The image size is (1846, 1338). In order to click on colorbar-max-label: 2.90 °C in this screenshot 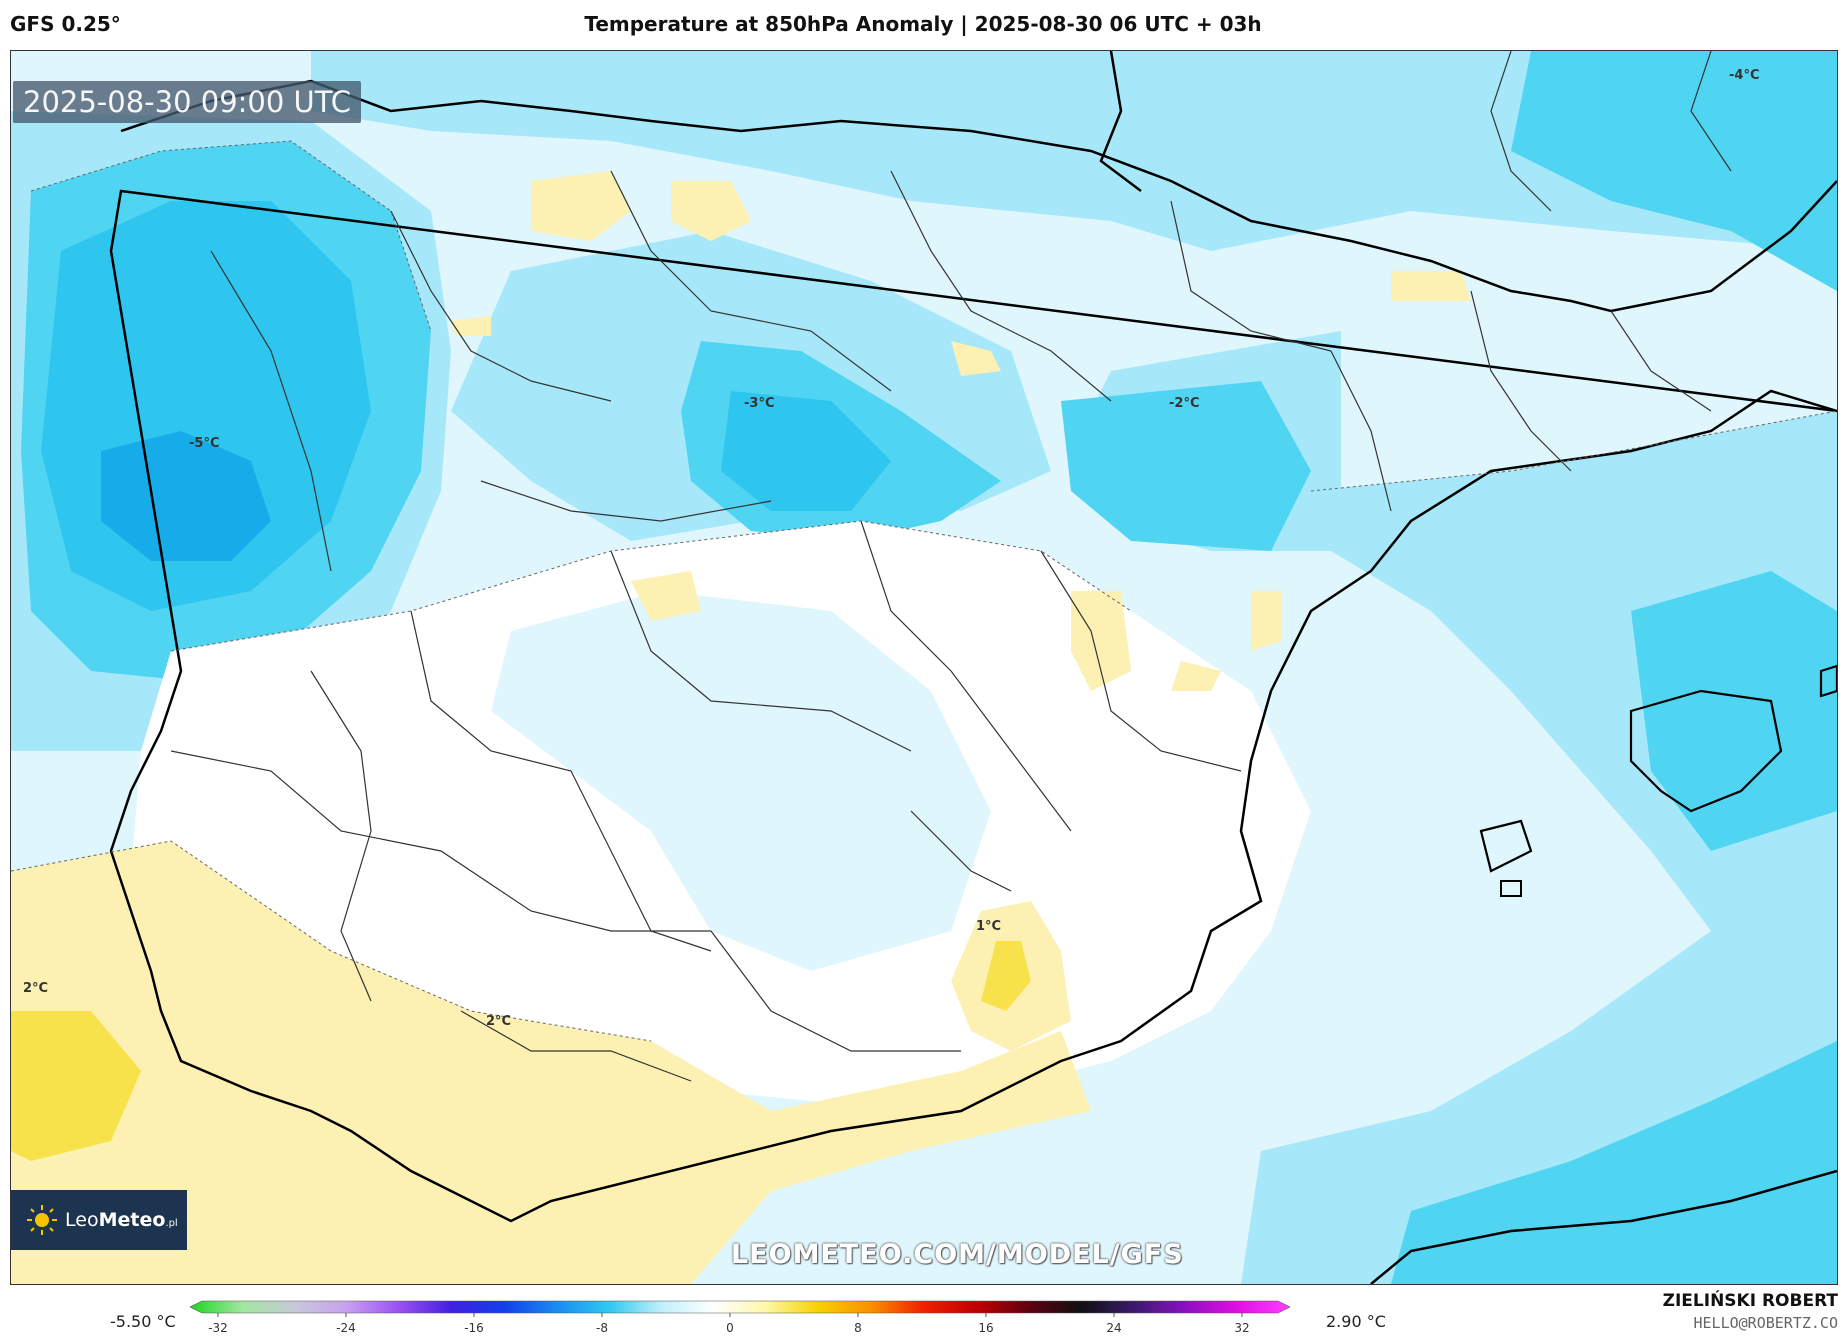, I will do `click(1356, 1321)`.